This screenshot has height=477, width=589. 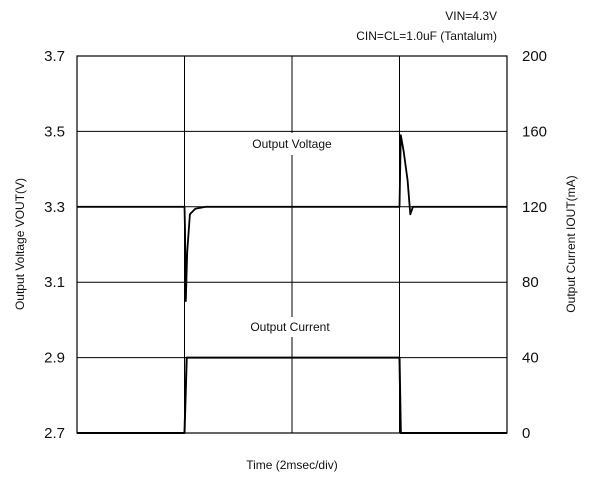 What do you see at coordinates (54, 131) in the screenshot?
I see `left-tick-label: 3.5` at bounding box center [54, 131].